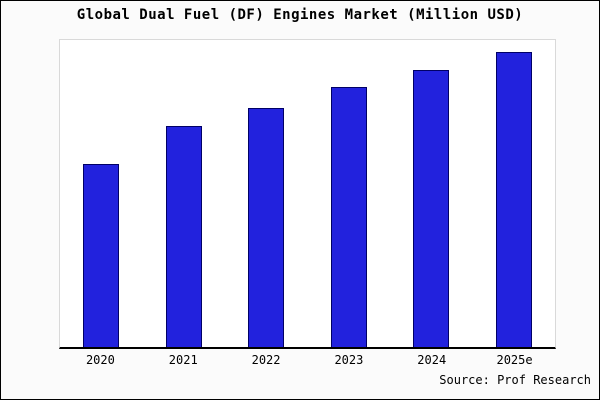 The height and width of the screenshot is (400, 600). Describe the element at coordinates (101, 255) in the screenshot. I see `bar-2020` at that location.